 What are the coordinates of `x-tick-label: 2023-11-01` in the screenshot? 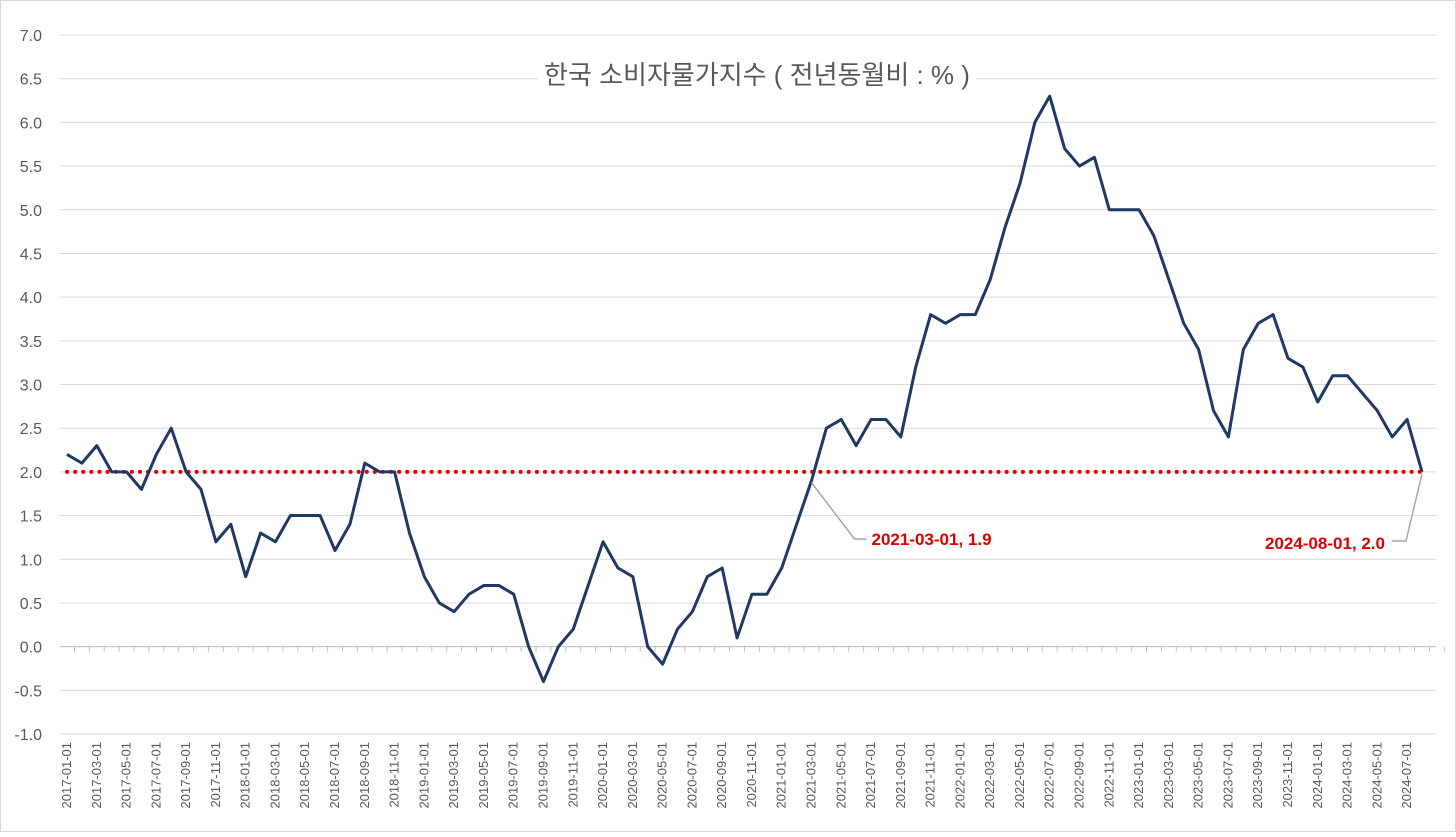 It's located at (1287, 775).